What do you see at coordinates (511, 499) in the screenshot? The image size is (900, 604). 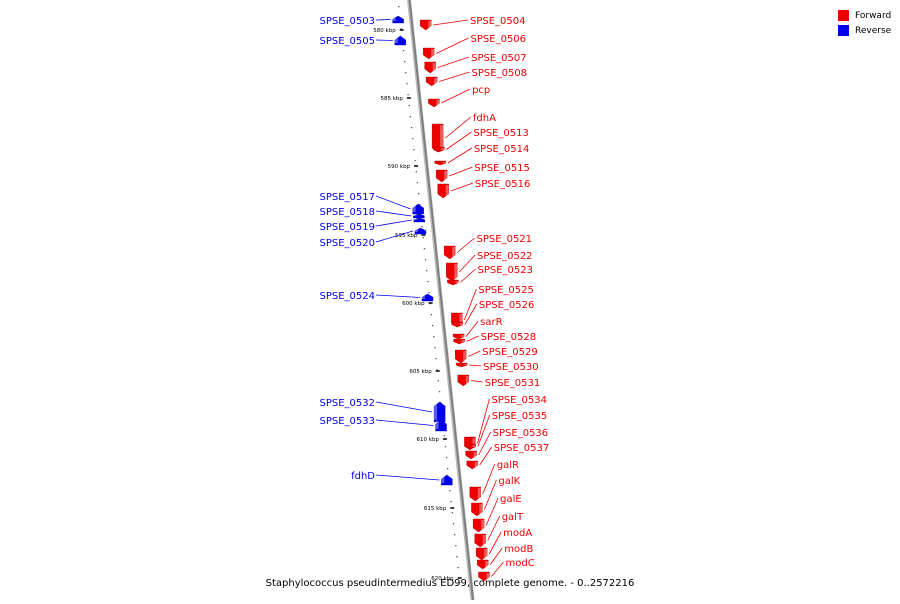 I see `gene-label: galE` at bounding box center [511, 499].